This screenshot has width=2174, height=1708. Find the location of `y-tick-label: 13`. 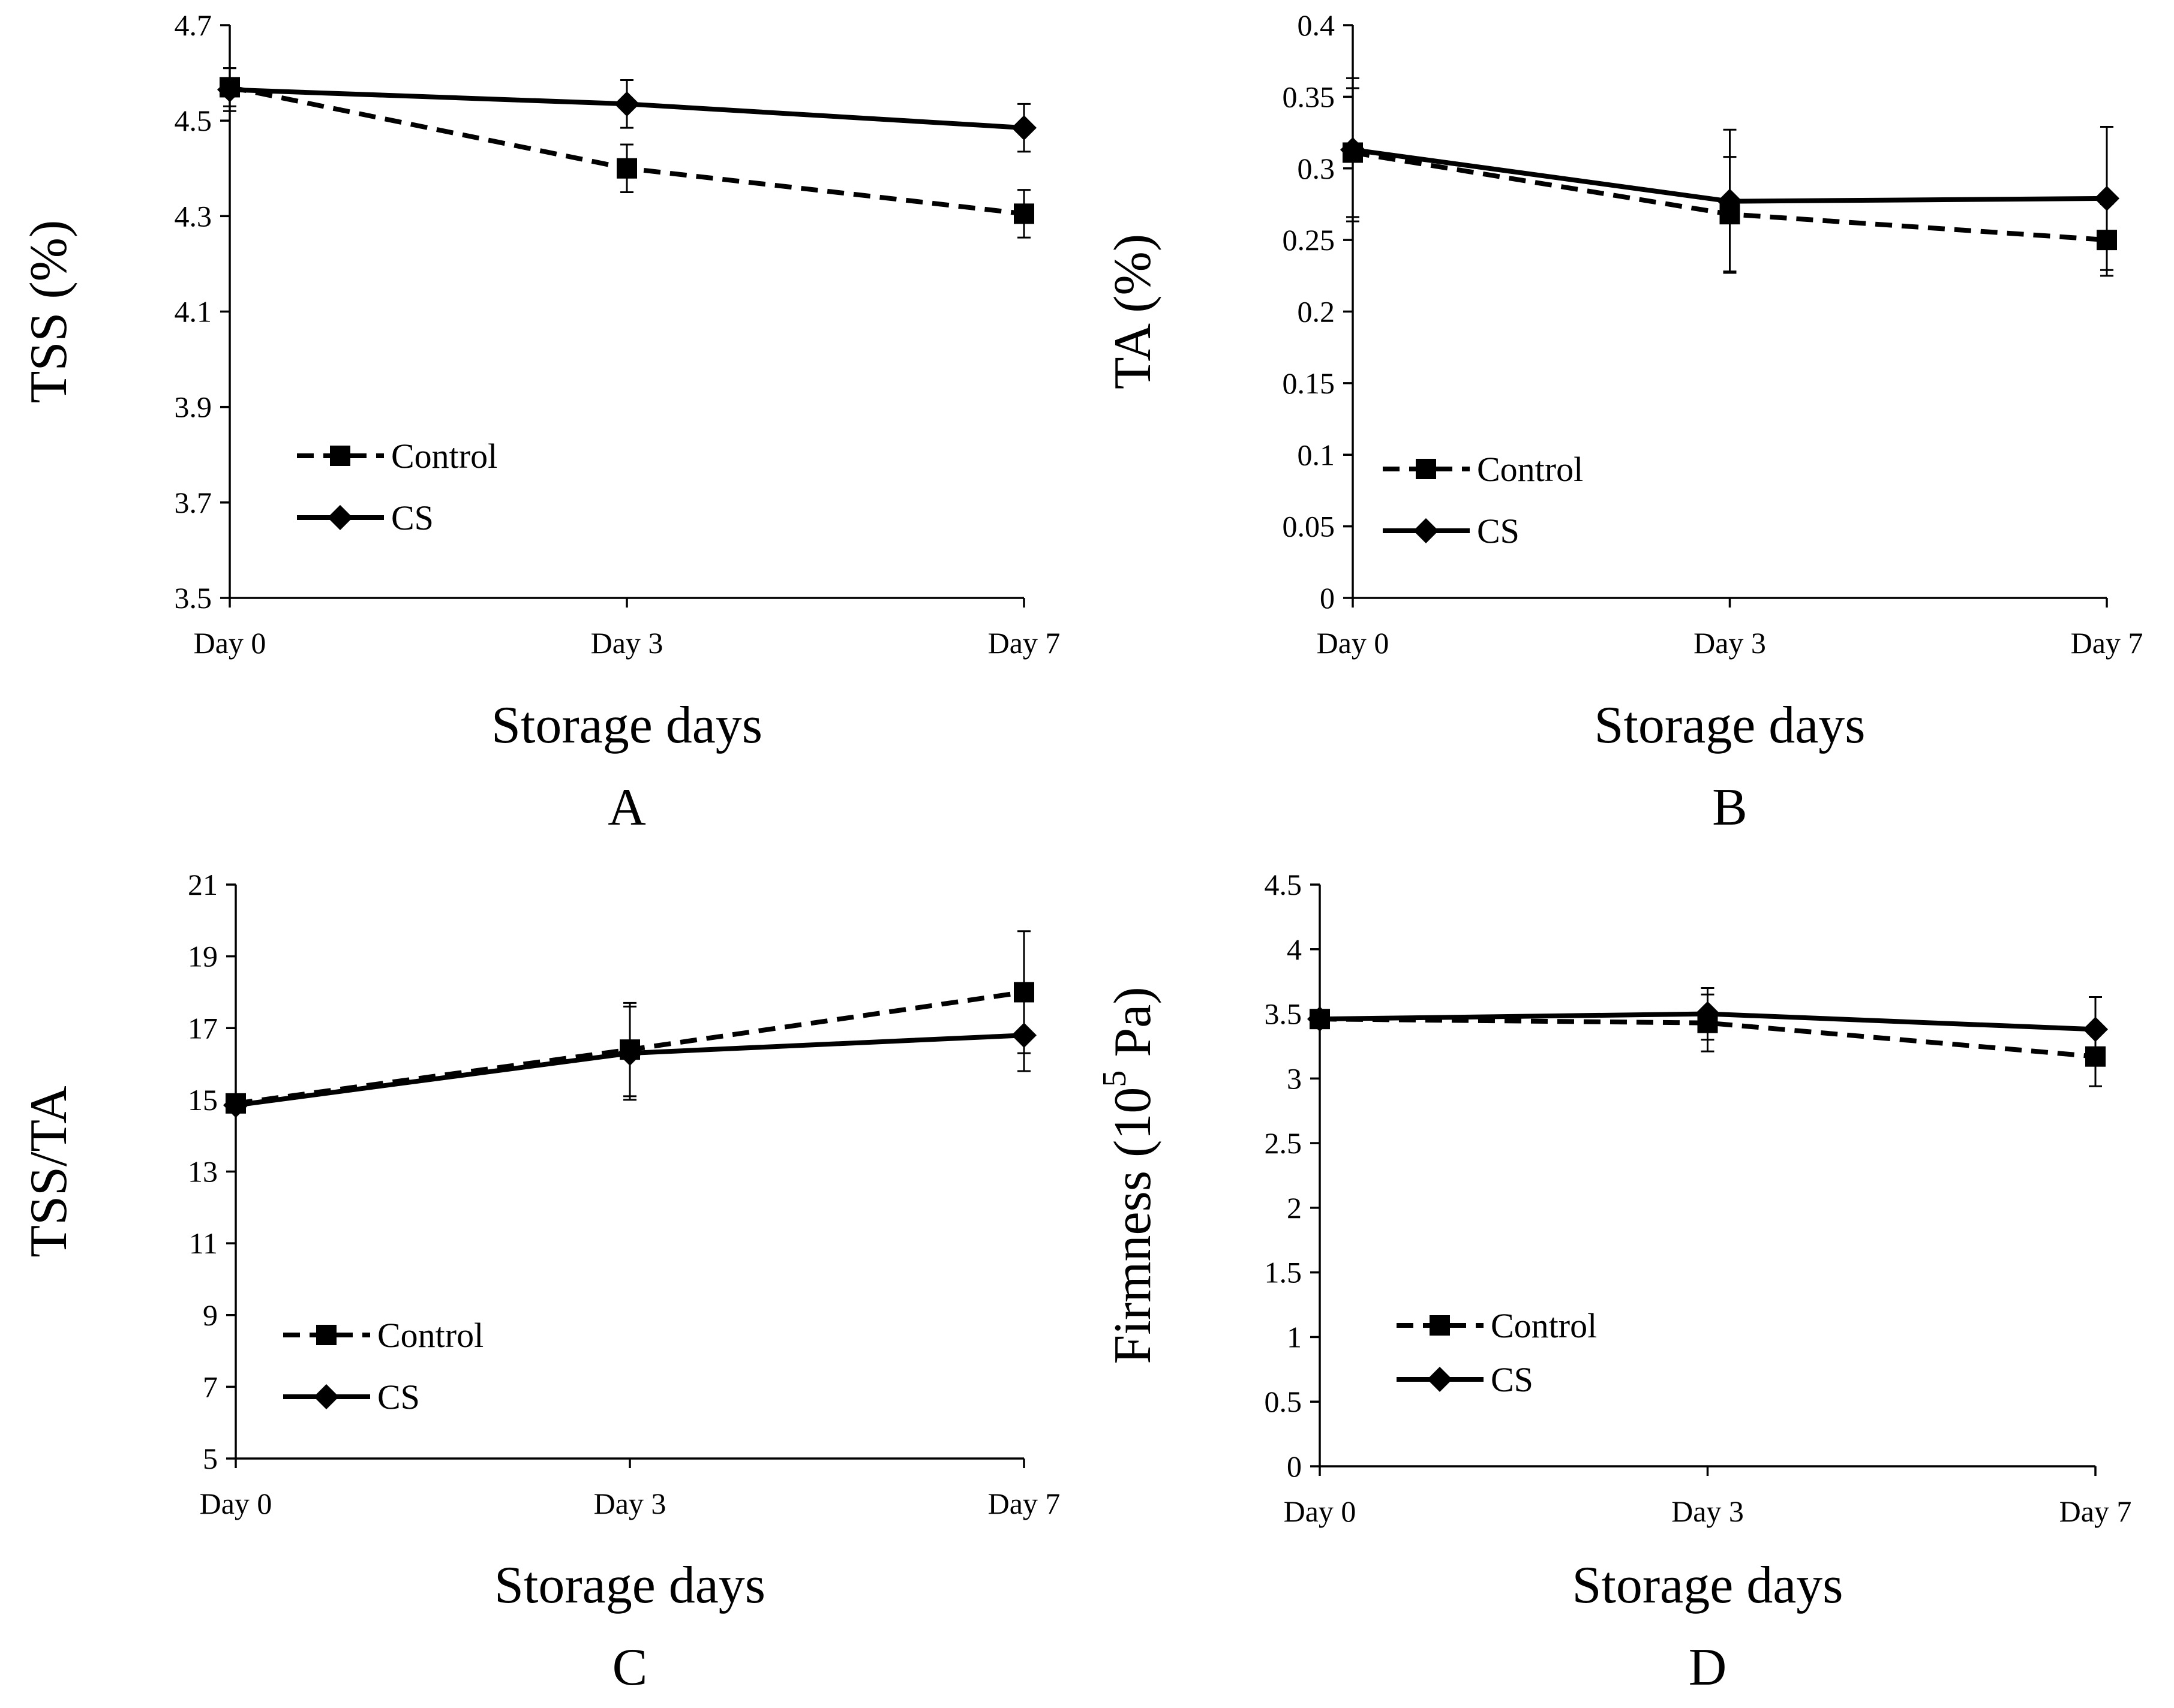

y-tick-label: 13 is located at coordinates (203, 1172).